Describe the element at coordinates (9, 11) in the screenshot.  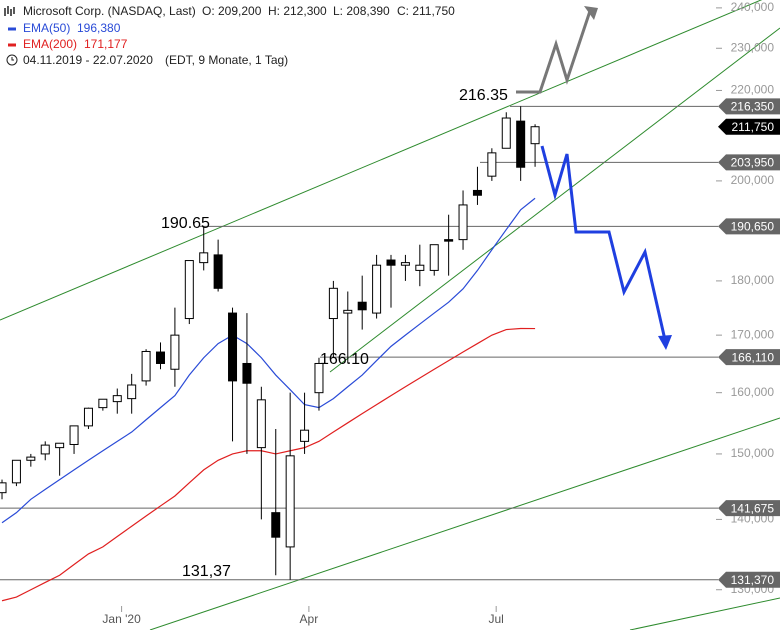
I see `icon` at that location.